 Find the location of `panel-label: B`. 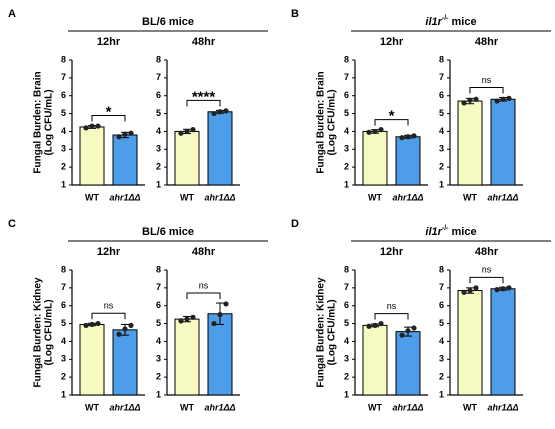

panel-label: B is located at coordinates (295, 14).